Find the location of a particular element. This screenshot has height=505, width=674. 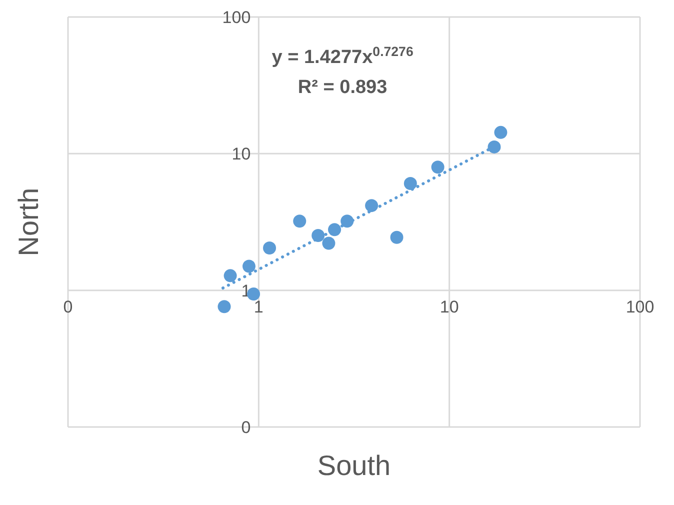

y-tick-label: 0 is located at coordinates (246, 427).